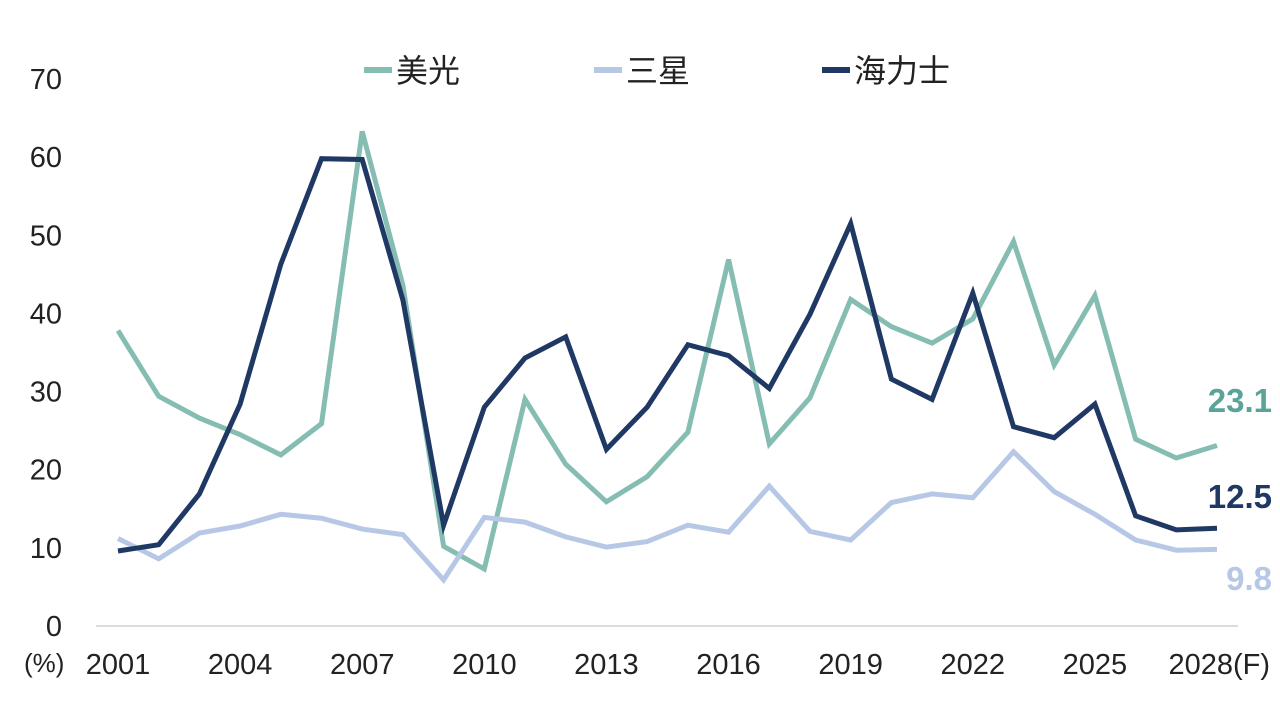  Describe the element at coordinates (1249, 578) in the screenshot. I see `end-value-label-2: 9.8` at that location.